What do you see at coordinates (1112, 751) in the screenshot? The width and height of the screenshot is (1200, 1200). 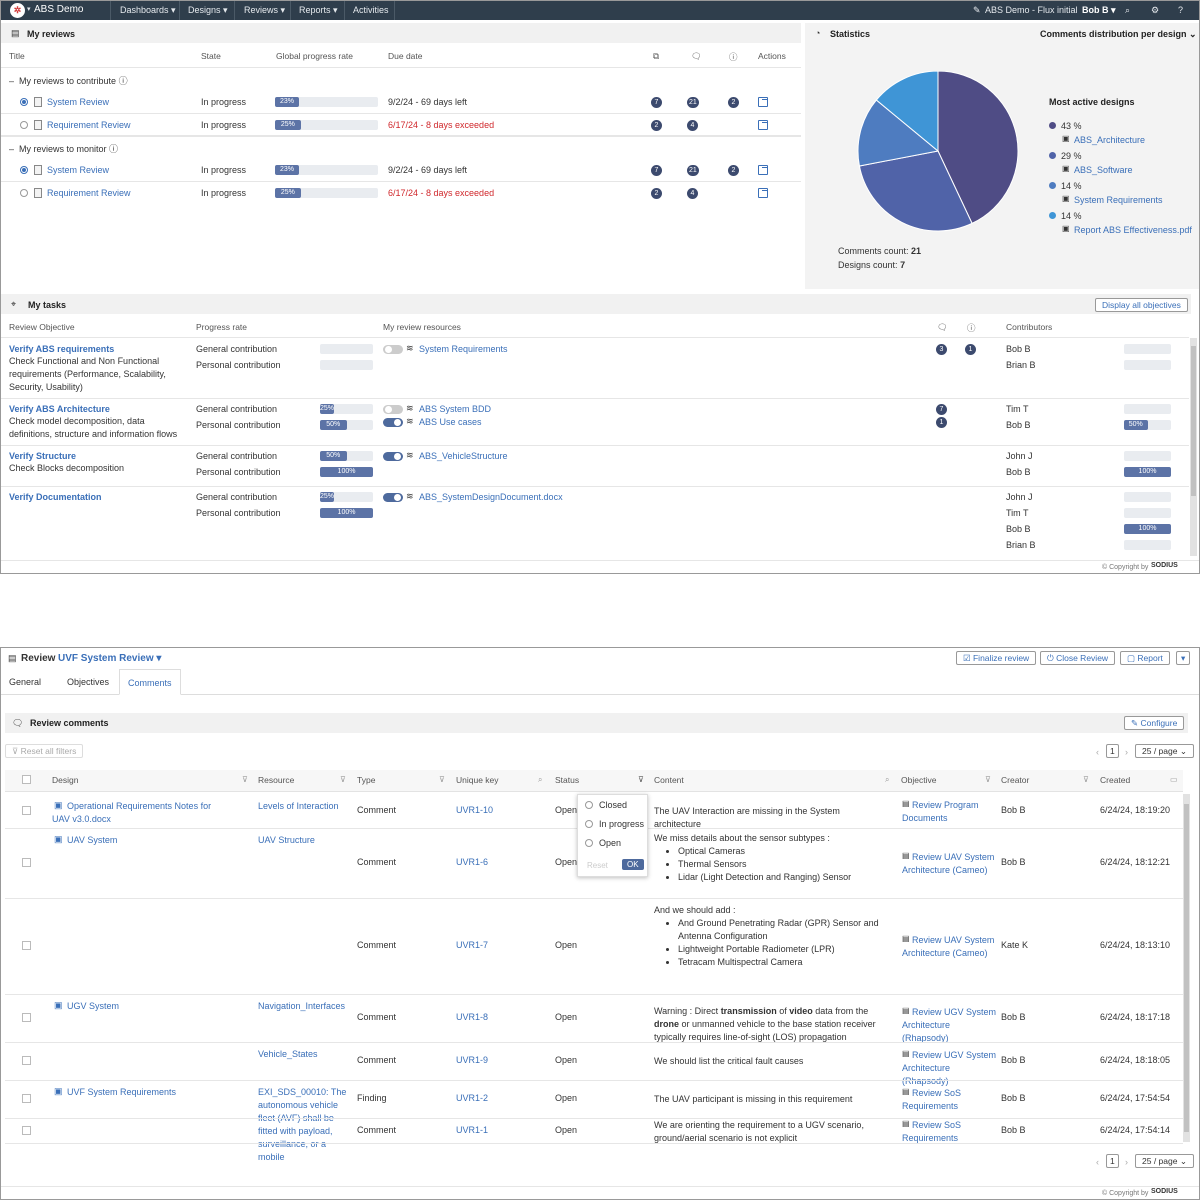 I see `page-number: 1` at bounding box center [1112, 751].